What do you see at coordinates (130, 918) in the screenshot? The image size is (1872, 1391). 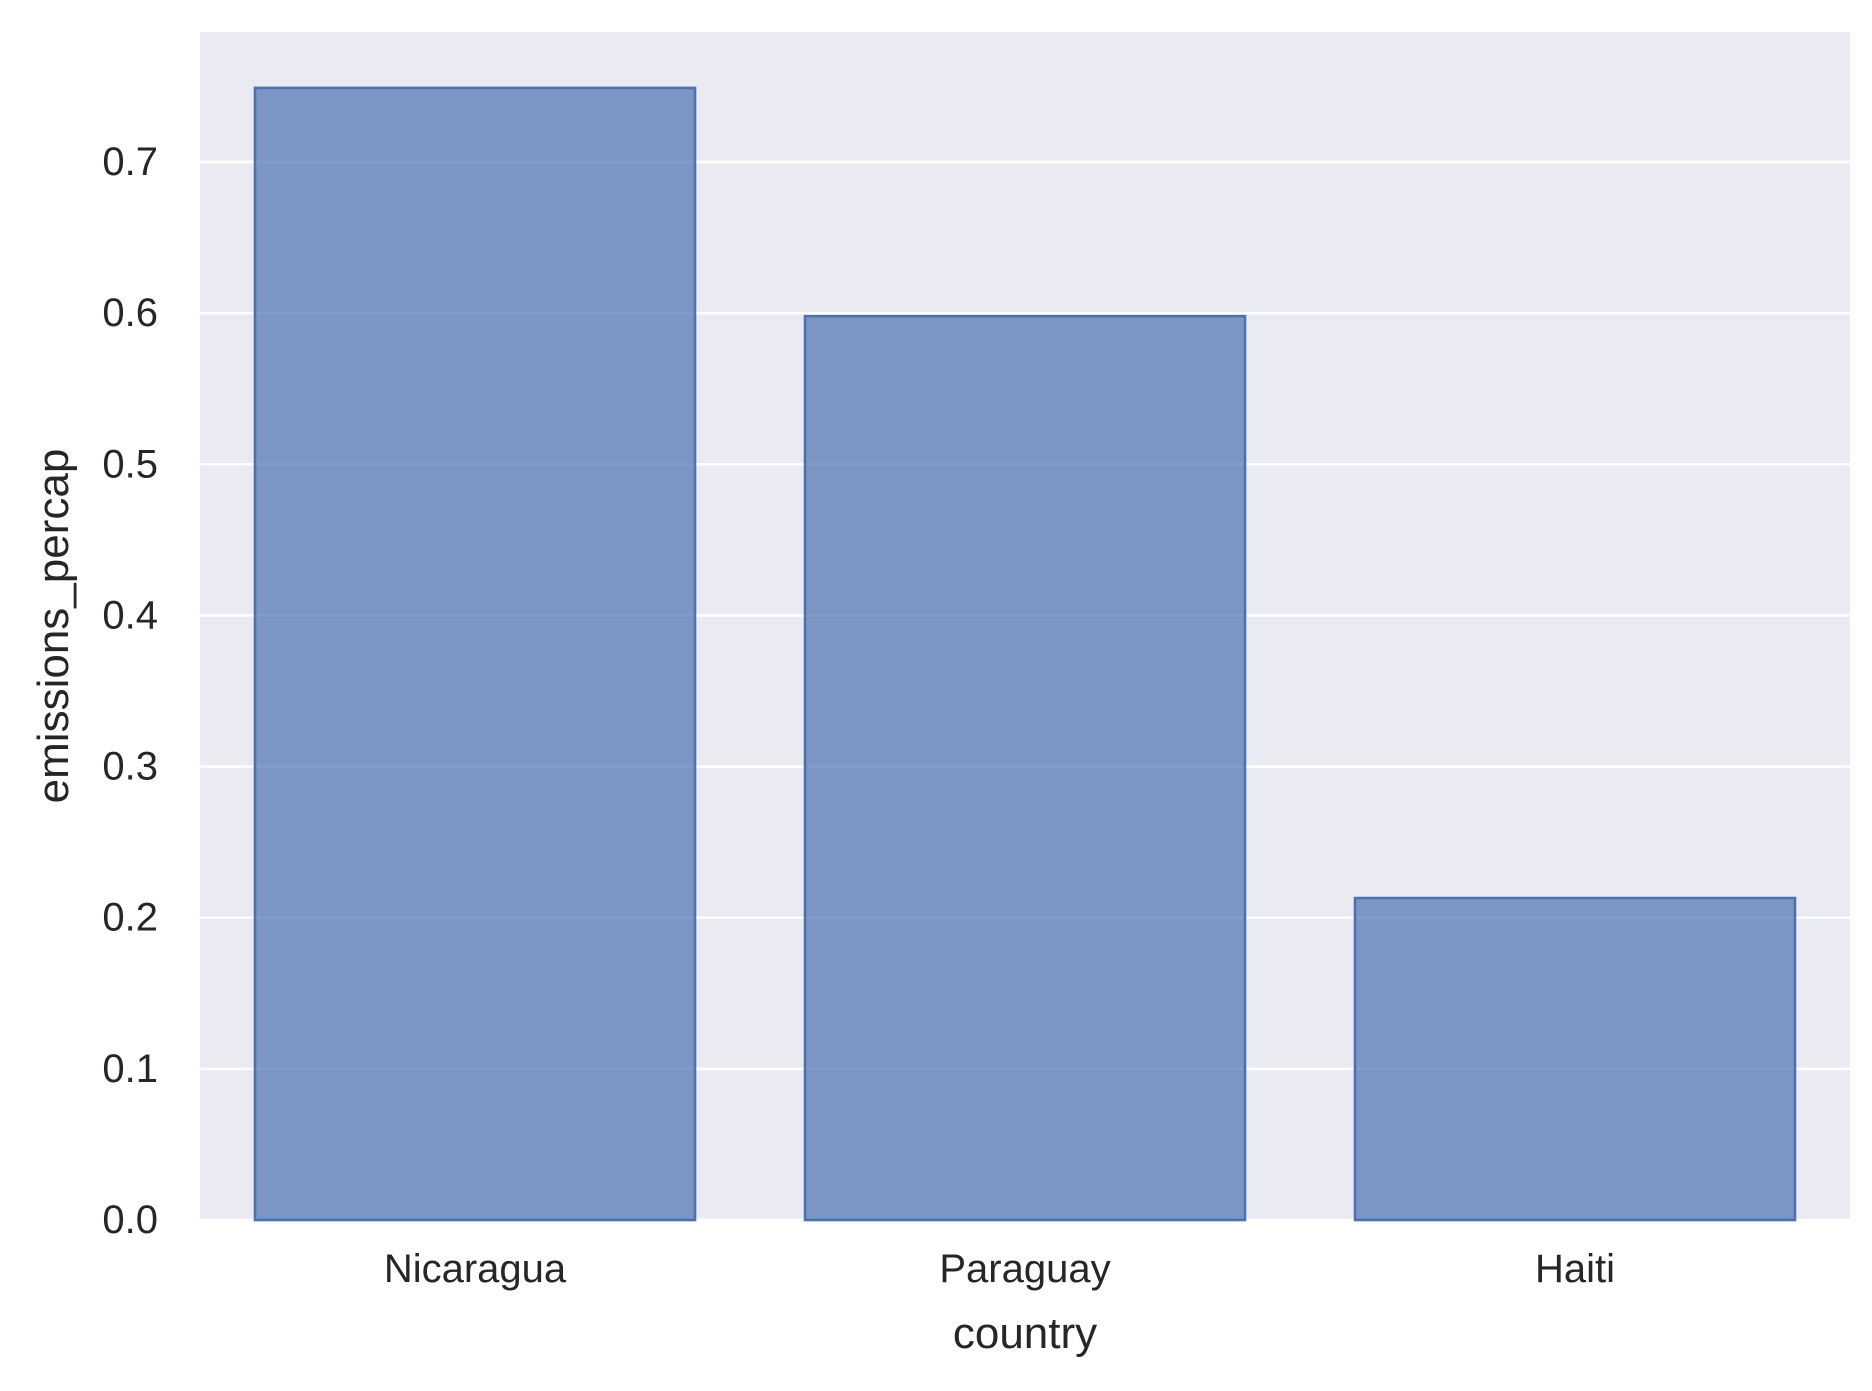 I see `y-tick-label: 0.2` at bounding box center [130, 918].